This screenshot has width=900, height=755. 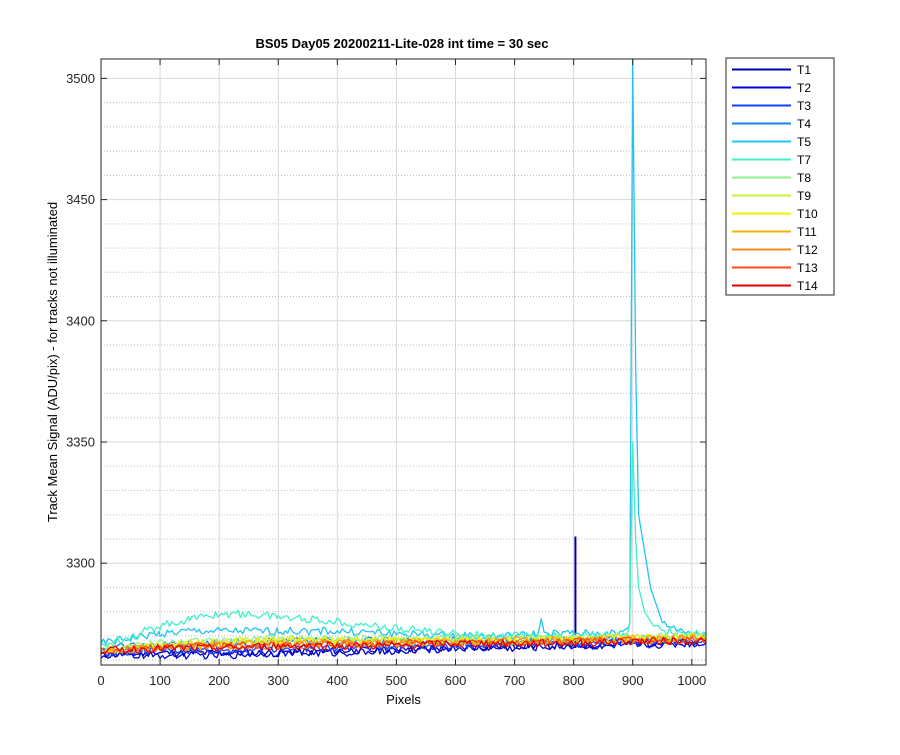 I want to click on x-tick-label: 700, so click(x=515, y=680).